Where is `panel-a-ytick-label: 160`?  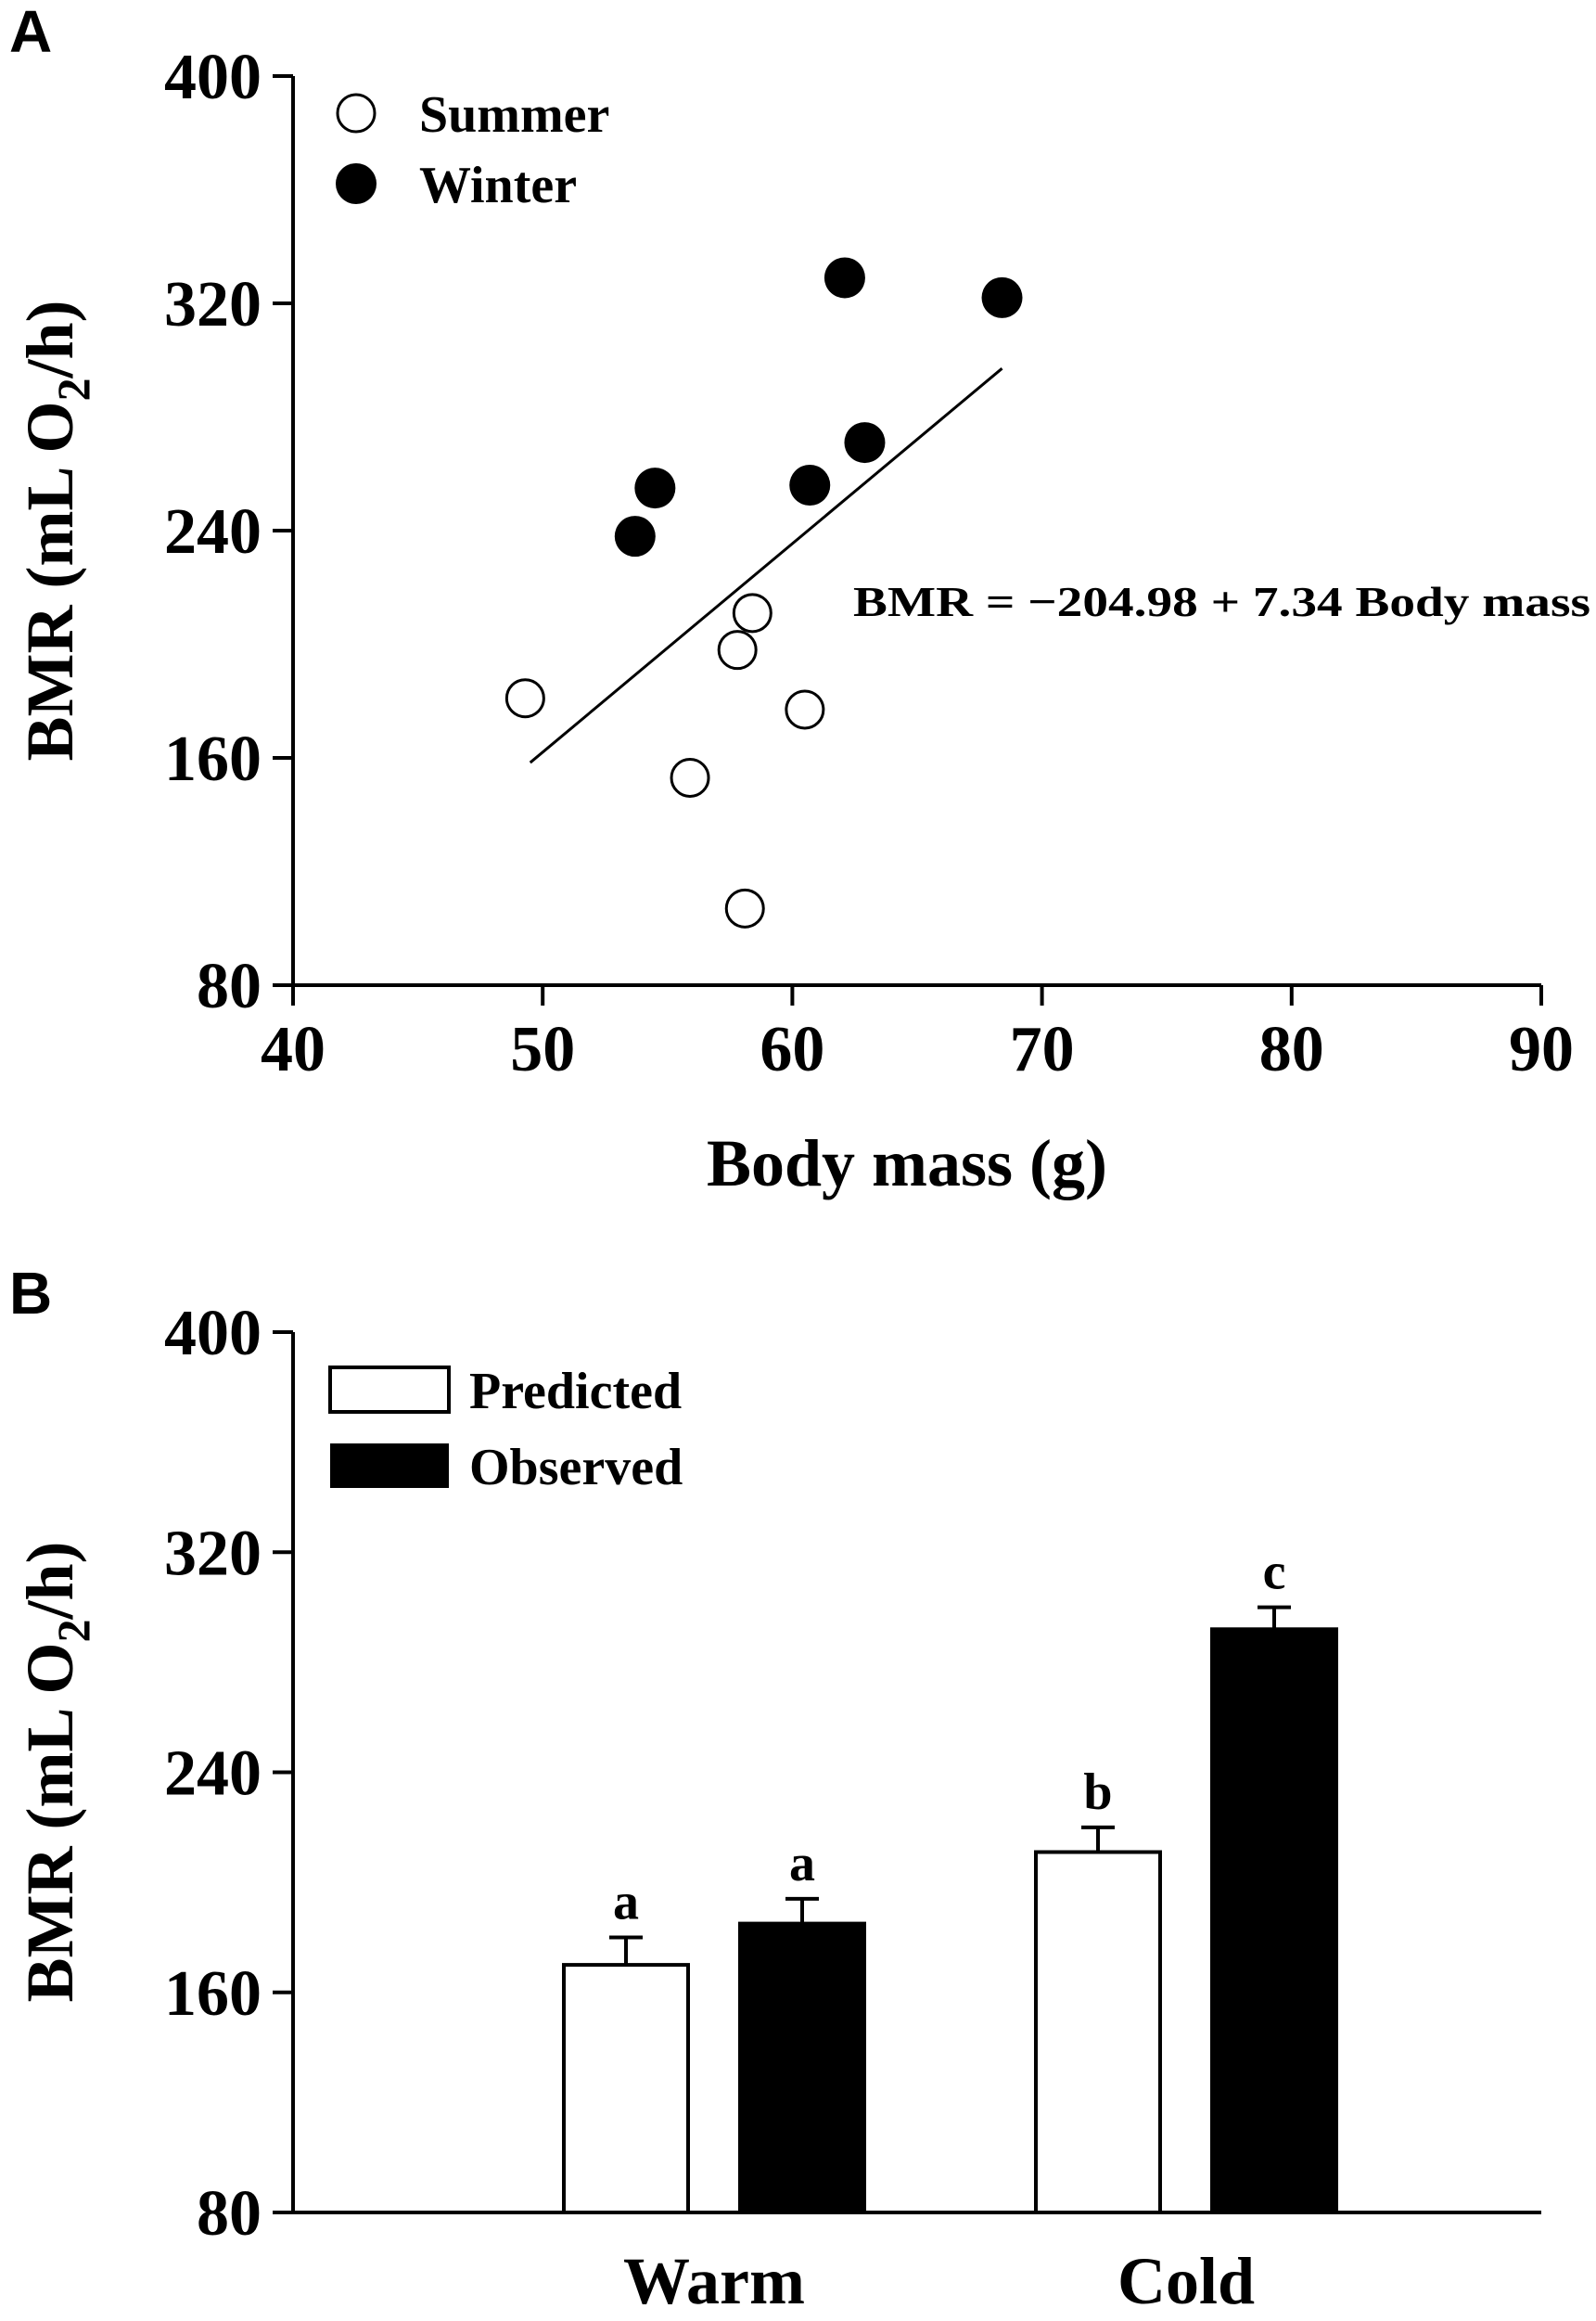
panel-a-ytick-label: 160 is located at coordinates (213, 760).